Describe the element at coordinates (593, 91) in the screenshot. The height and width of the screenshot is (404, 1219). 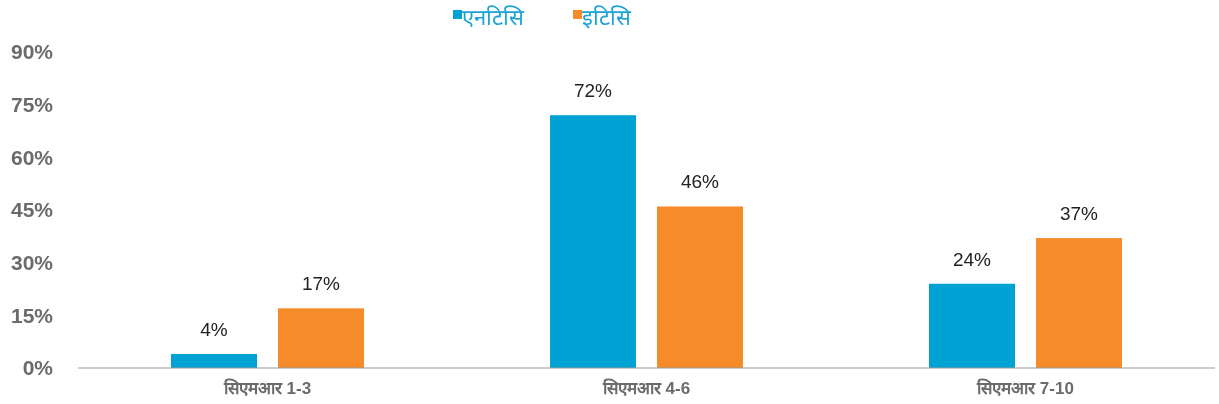
I see `data-label: 72%` at that location.